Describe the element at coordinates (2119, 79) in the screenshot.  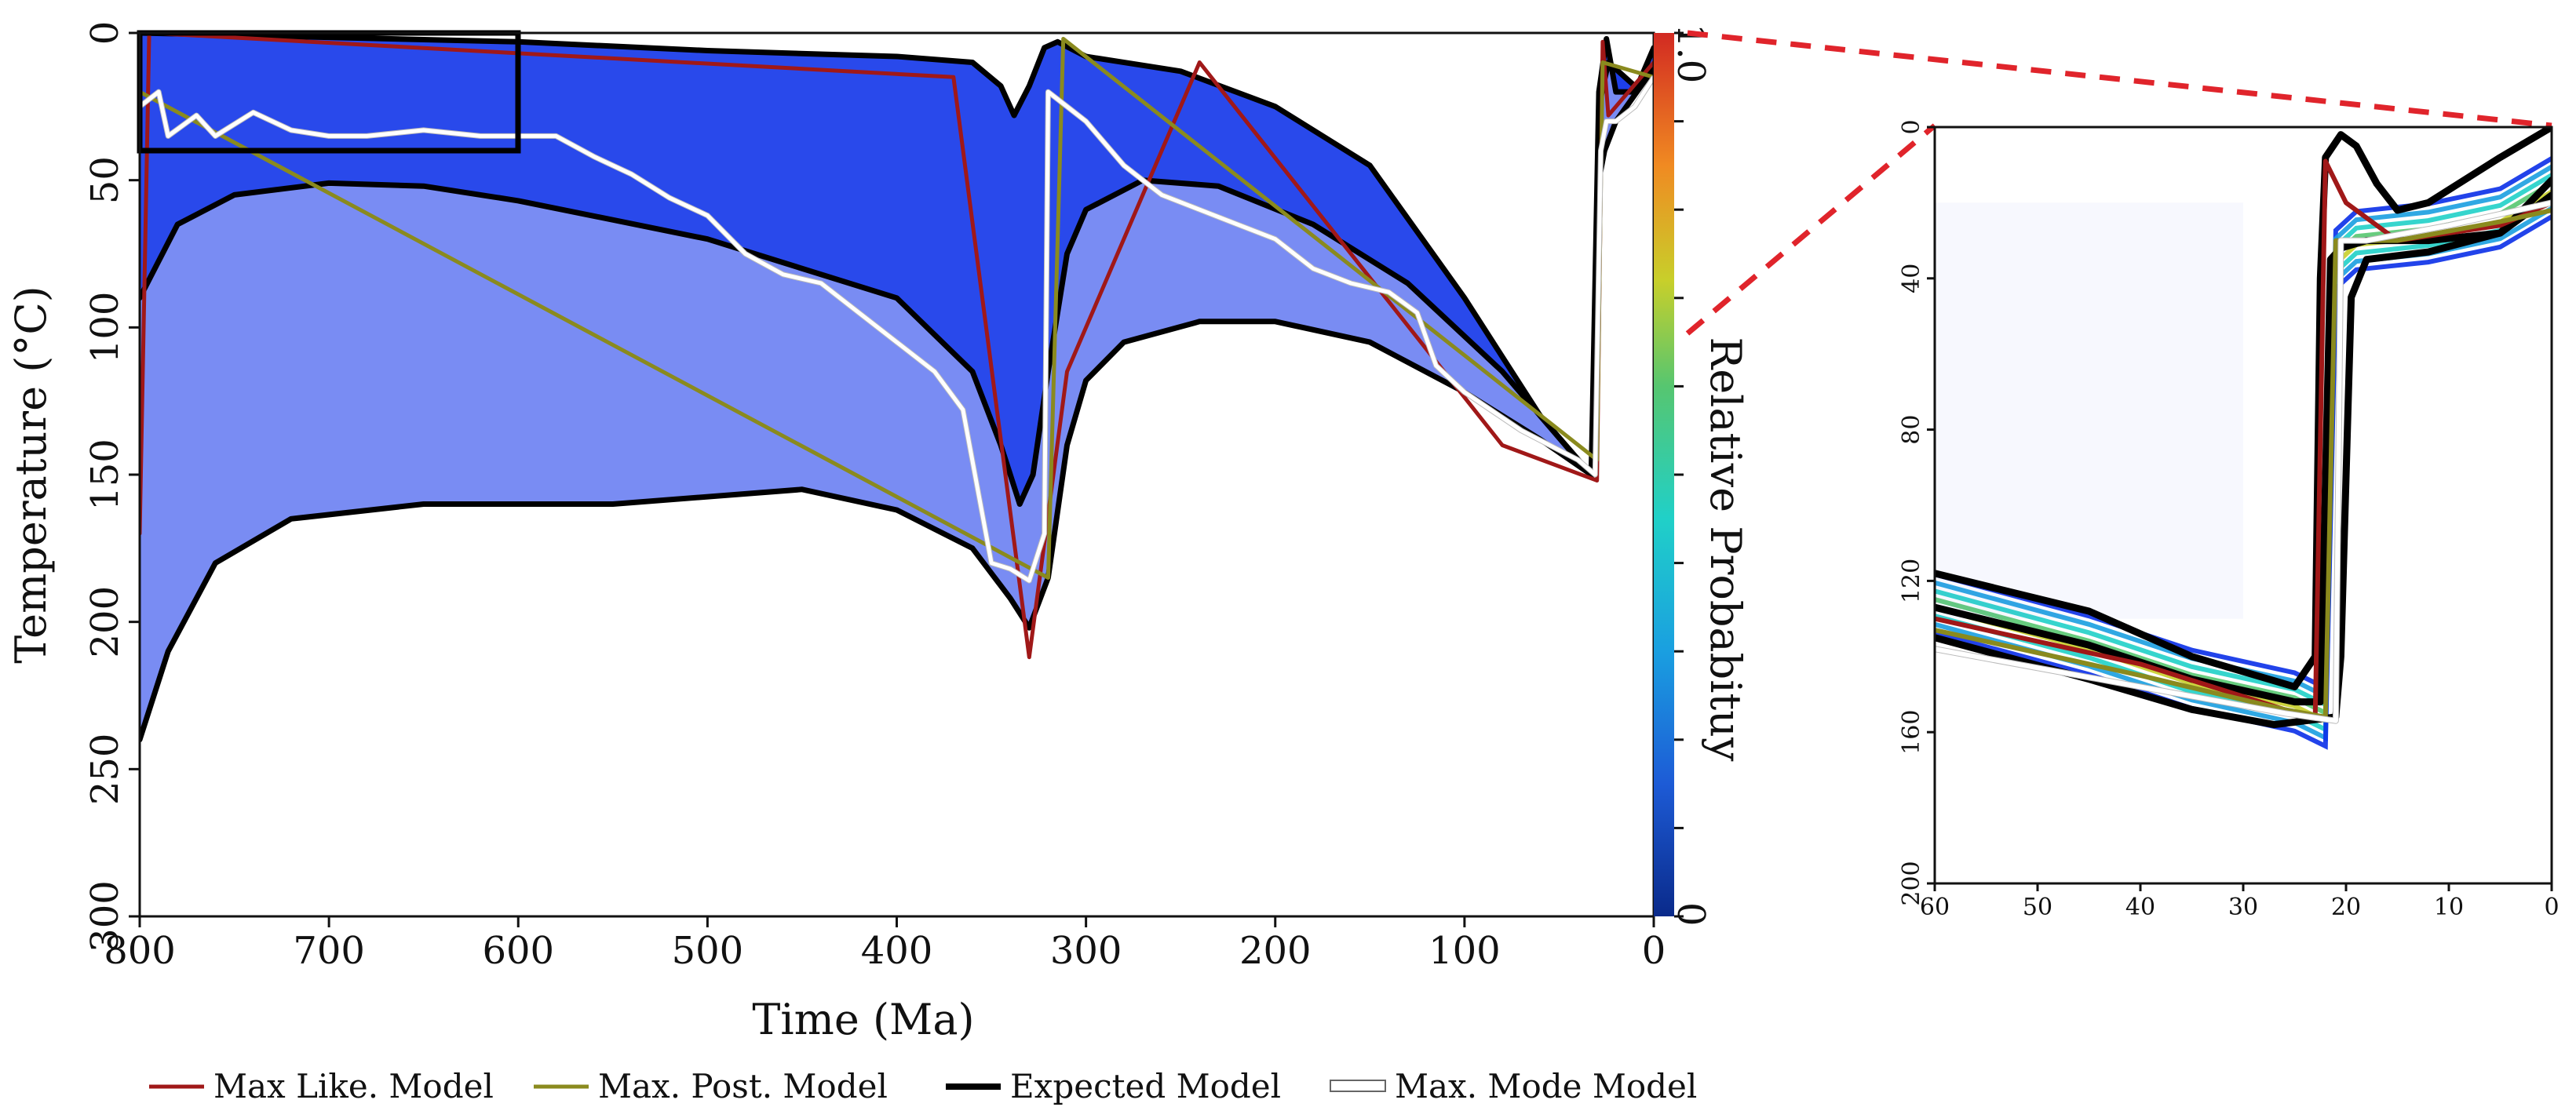
I see `zoom-connector-top` at that location.